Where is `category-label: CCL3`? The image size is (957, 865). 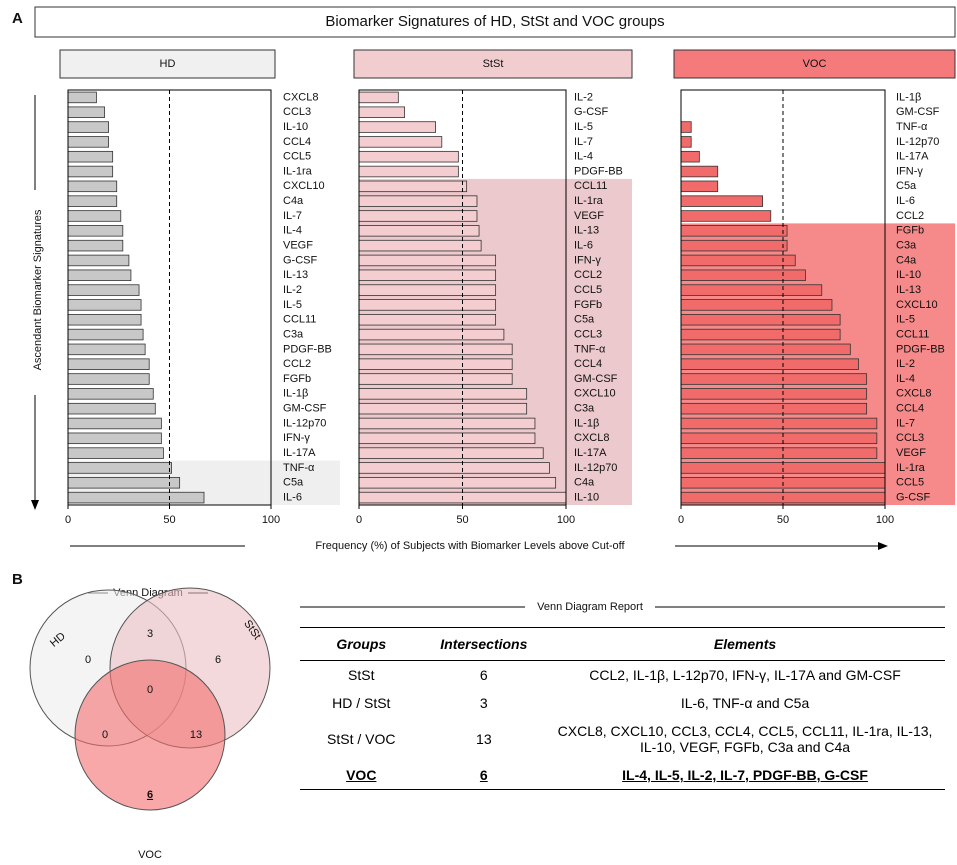
category-label: CCL3 is located at coordinates (910, 438).